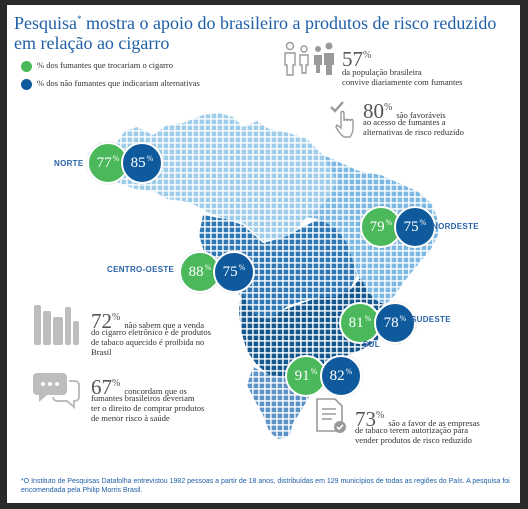 This screenshot has height=509, width=528. Describe the element at coordinates (26, 84) in the screenshot. I see `legend-swatch-blue` at that location.